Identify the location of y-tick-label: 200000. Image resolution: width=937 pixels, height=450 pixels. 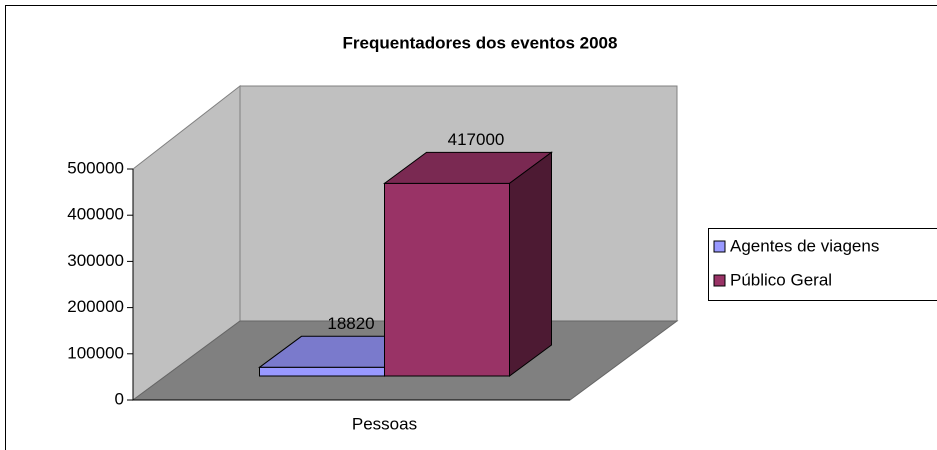
(95, 306).